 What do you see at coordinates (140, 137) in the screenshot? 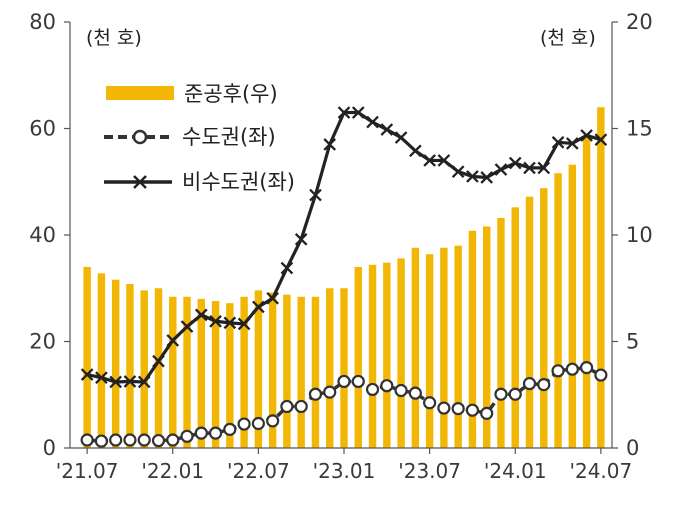
I see `legend-swatch-capital-marker` at bounding box center [140, 137].